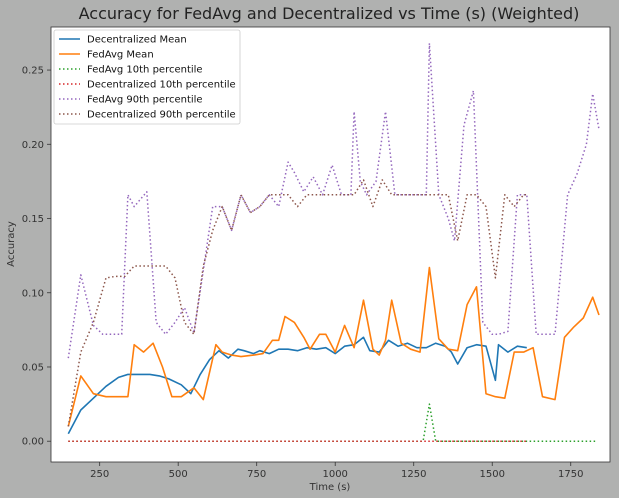  What do you see at coordinates (413, 474) in the screenshot?
I see `x-tick-label: 1250` at bounding box center [413, 474].